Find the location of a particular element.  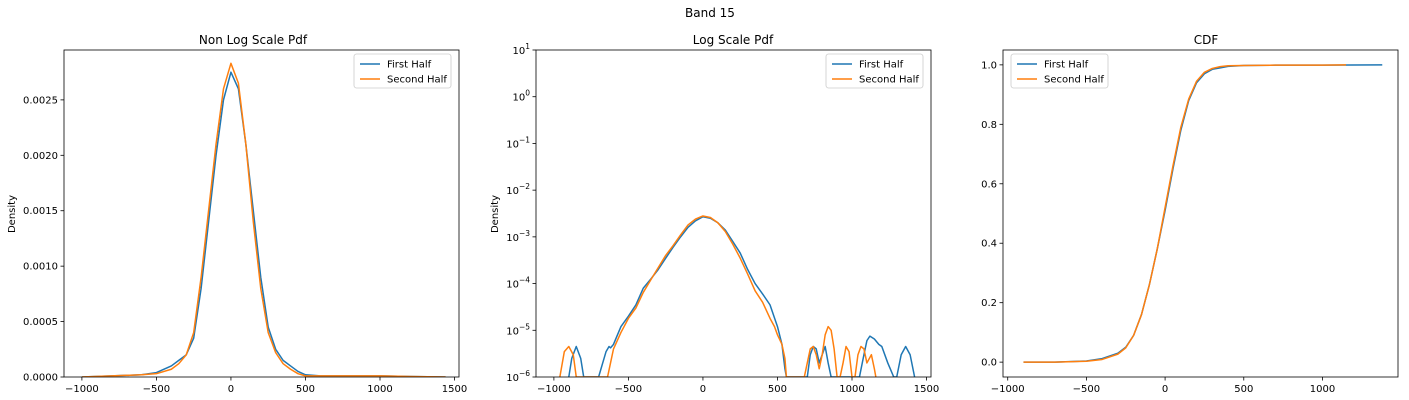

y-tick-label: 0.2 is located at coordinates (989, 303).